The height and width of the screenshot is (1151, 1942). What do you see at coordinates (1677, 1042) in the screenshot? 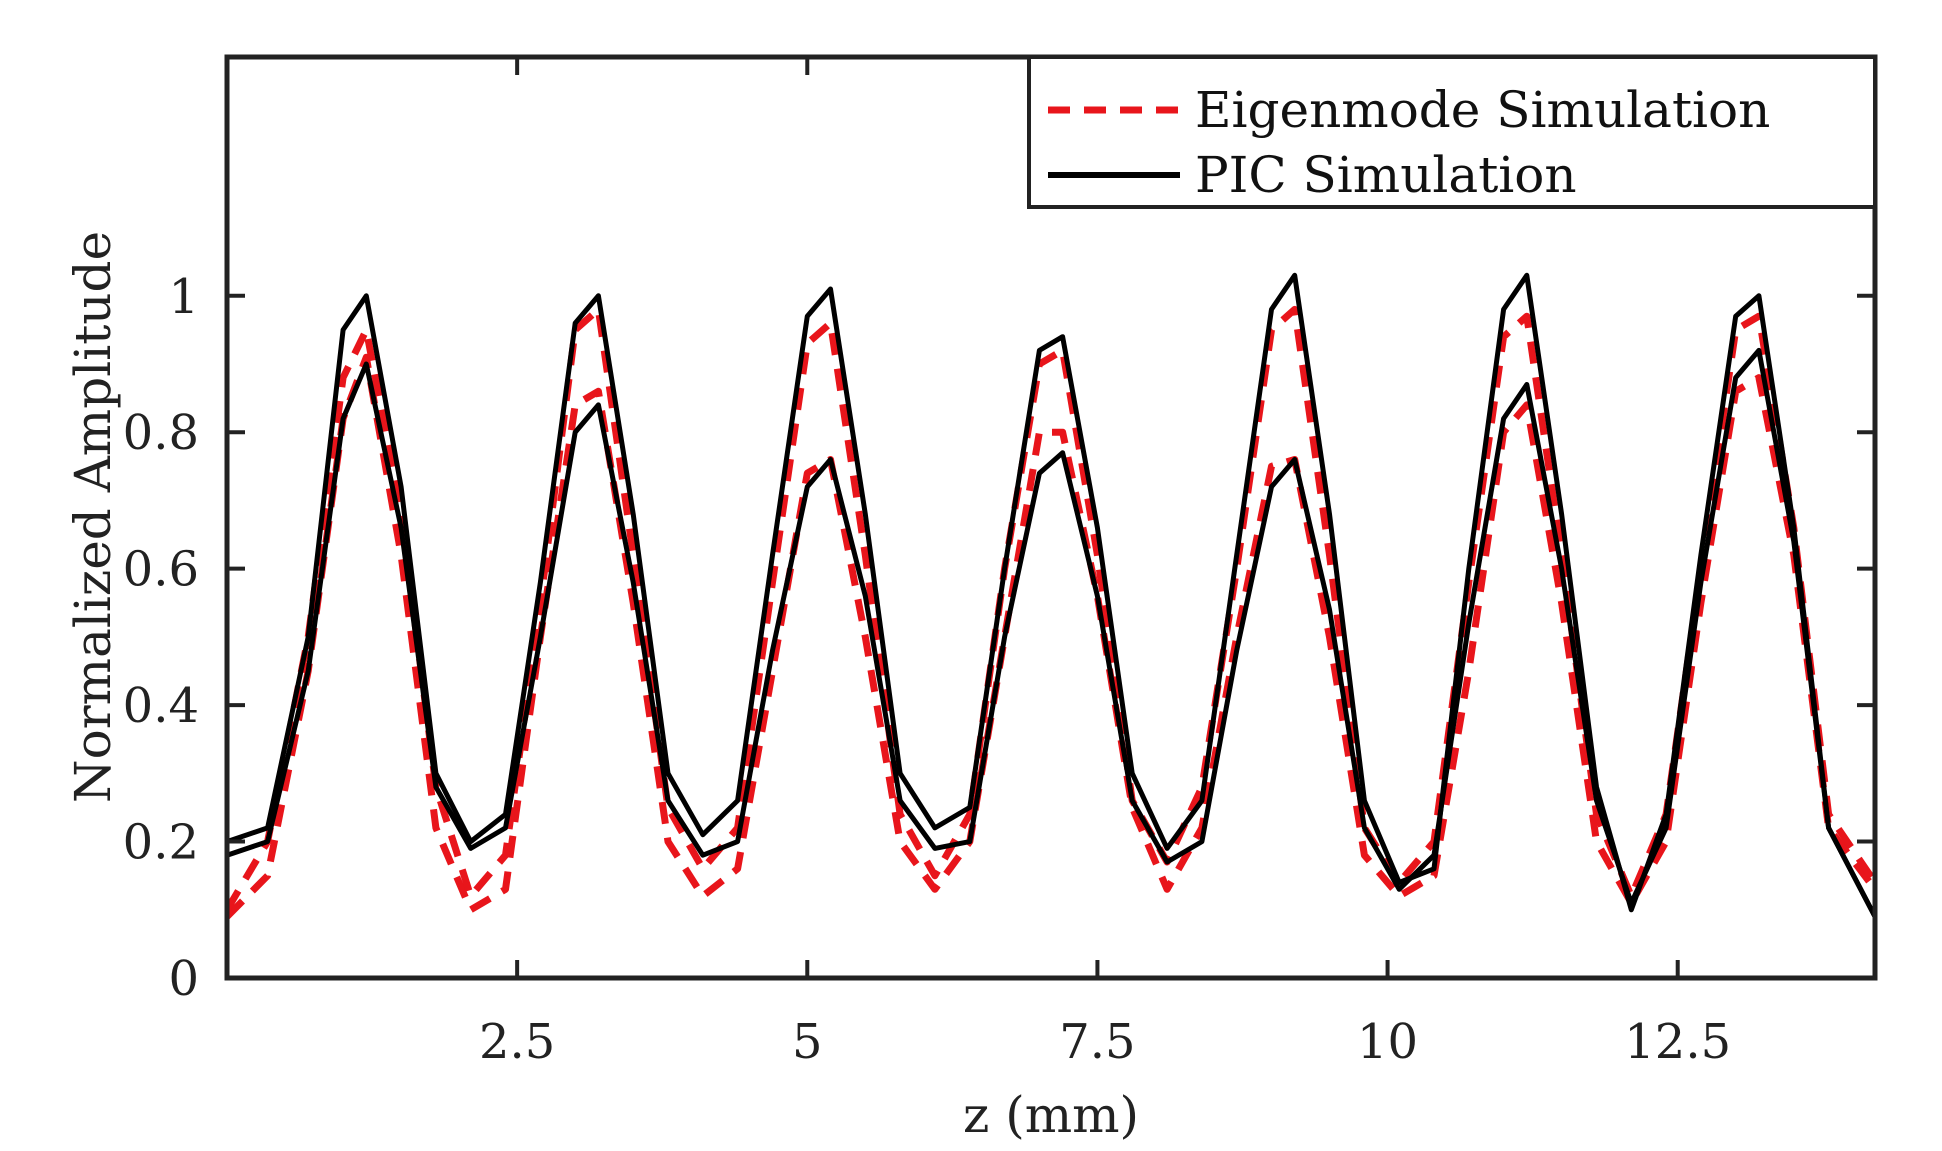
I see `x-tick-label: 12.5` at bounding box center [1677, 1042].